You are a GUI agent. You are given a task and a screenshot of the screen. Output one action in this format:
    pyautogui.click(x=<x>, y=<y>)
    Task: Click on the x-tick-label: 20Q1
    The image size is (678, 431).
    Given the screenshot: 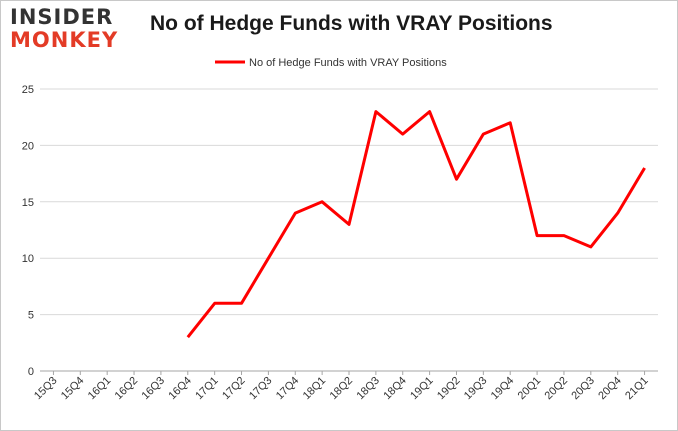 What is the action you would take?
    pyautogui.click(x=530, y=389)
    